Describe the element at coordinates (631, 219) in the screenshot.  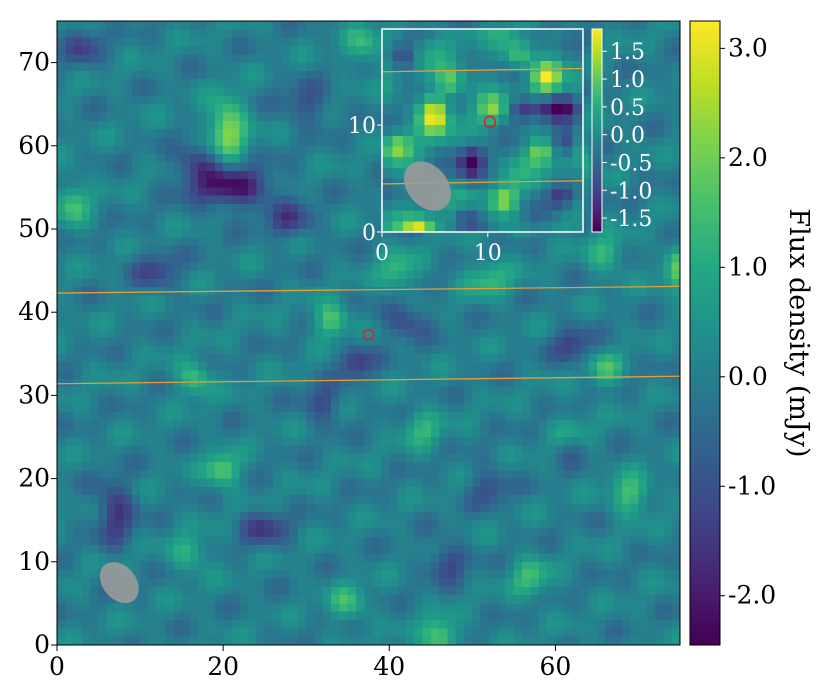
I see `colorbar-tick-label: -1.5` at that location.